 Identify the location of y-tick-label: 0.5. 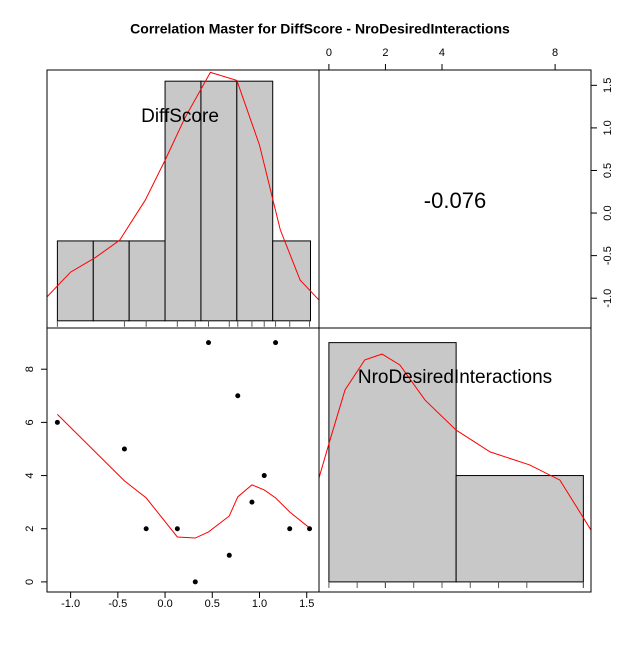
(608, 170).